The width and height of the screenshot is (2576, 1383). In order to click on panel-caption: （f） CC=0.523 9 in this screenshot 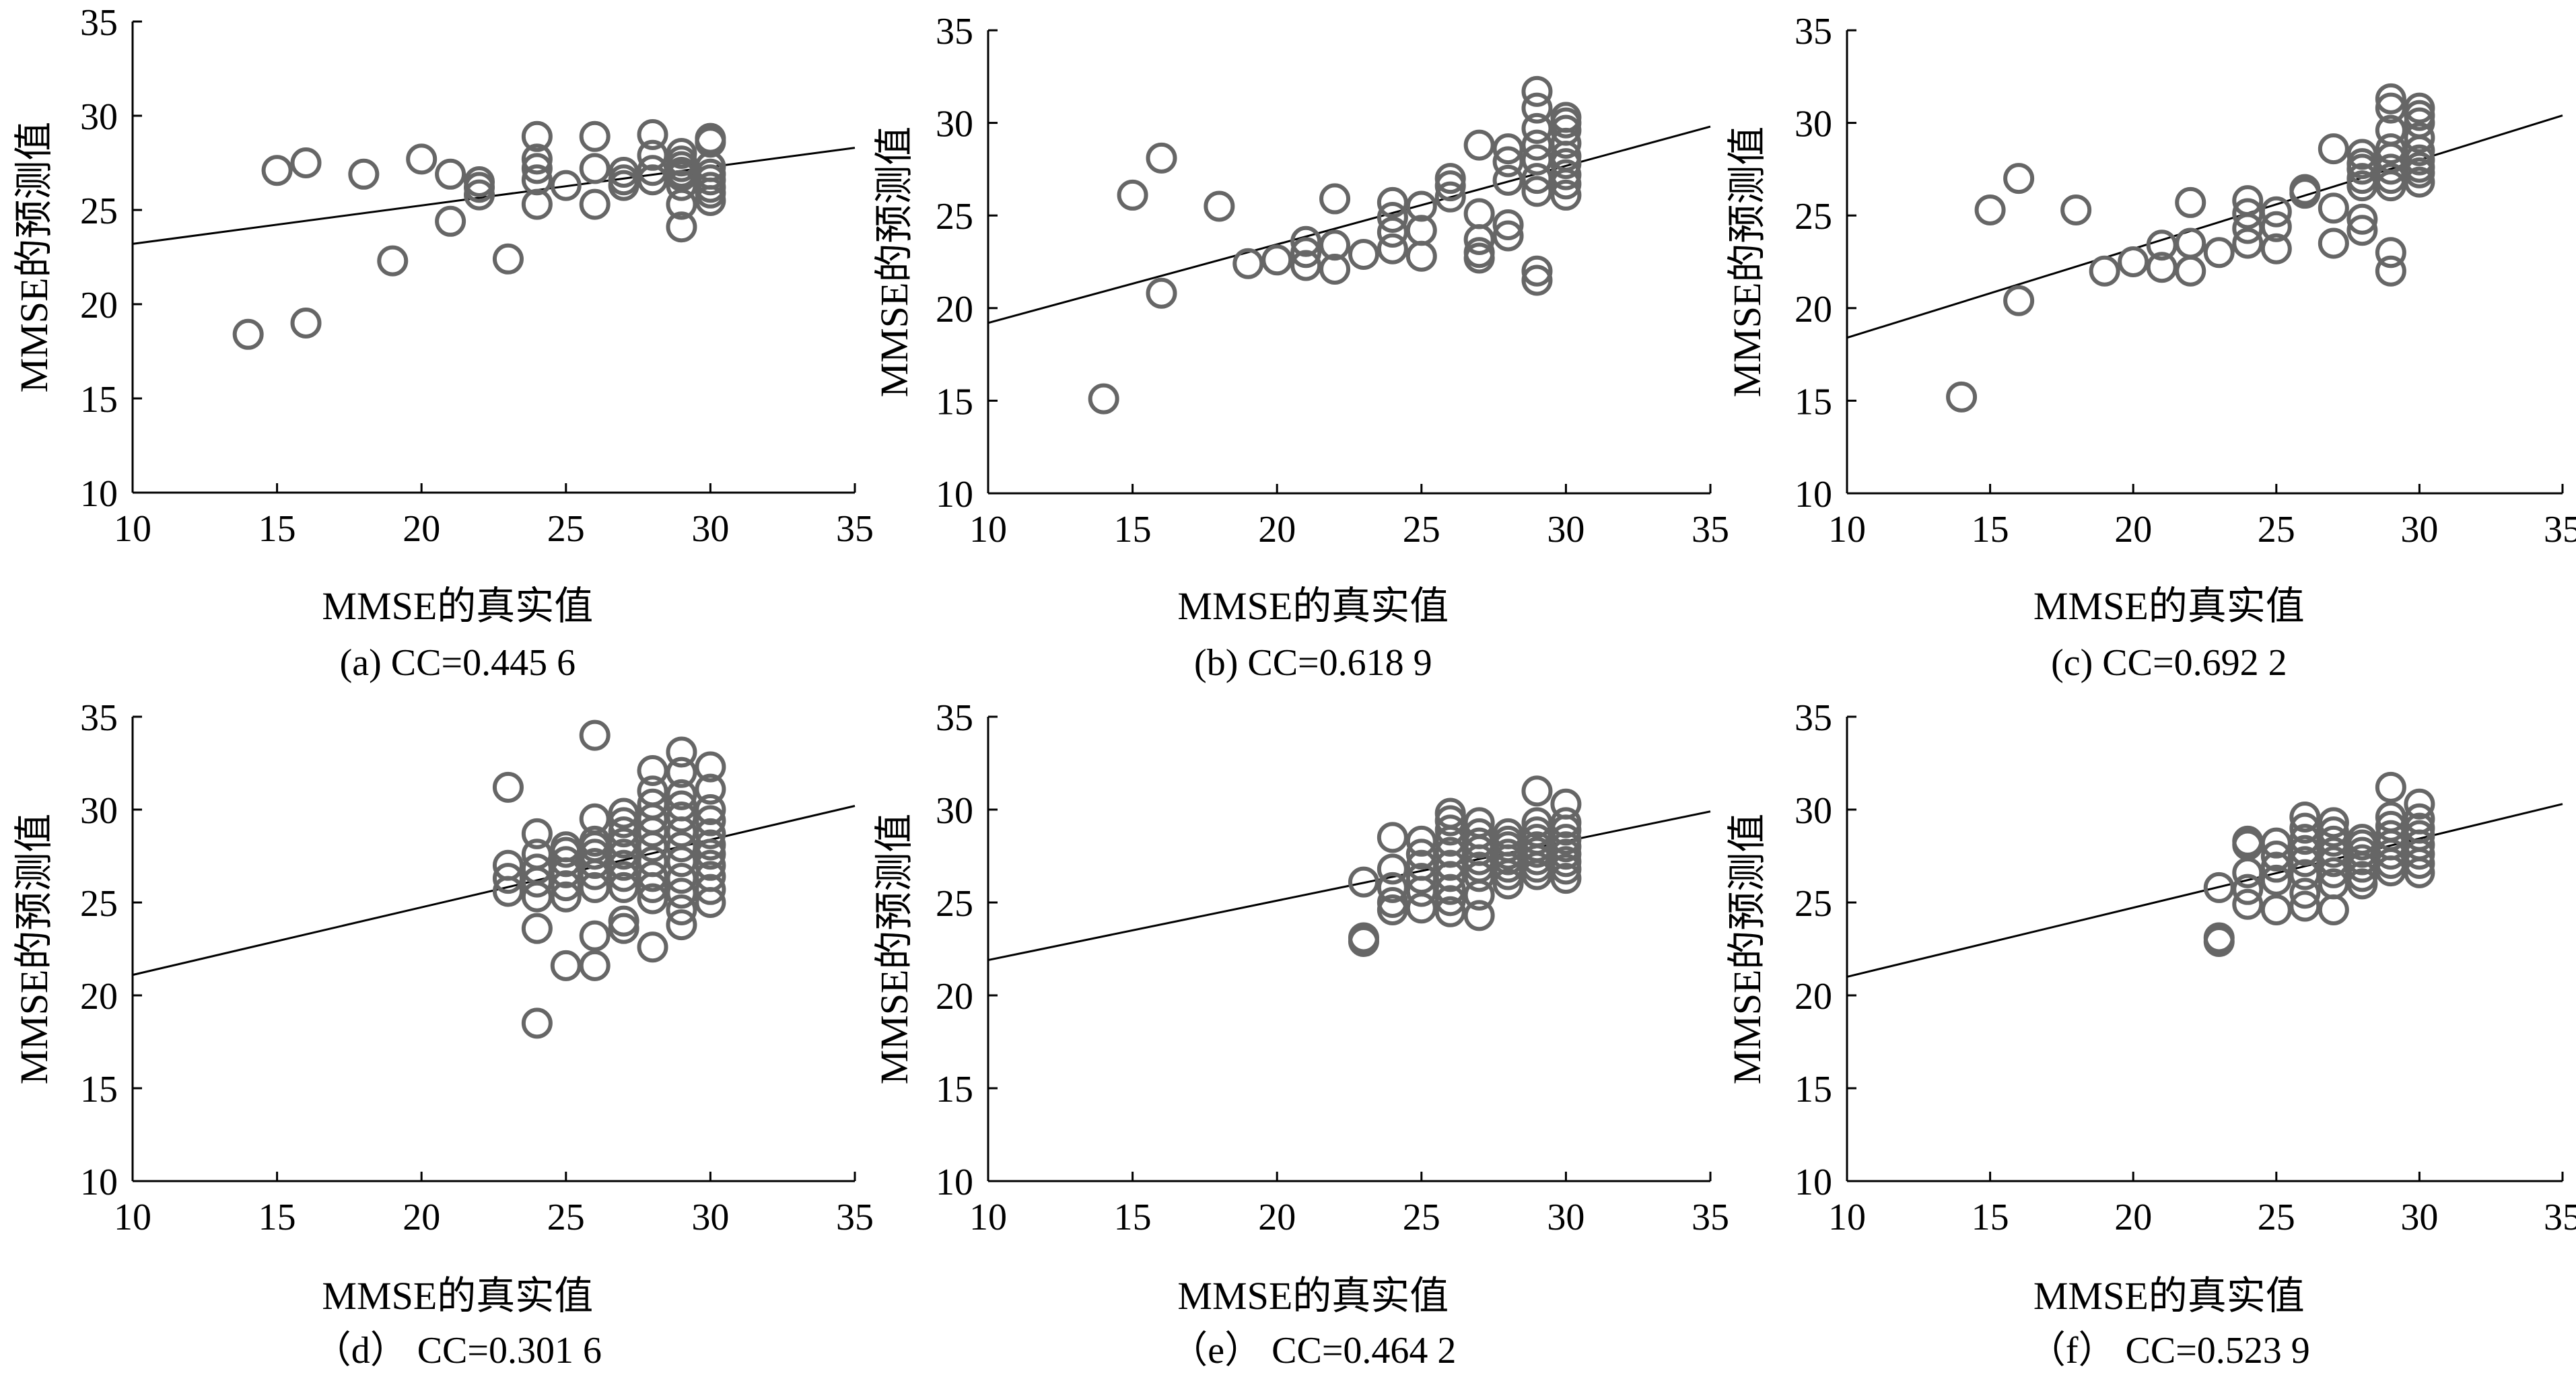, I will do `click(2169, 1351)`.